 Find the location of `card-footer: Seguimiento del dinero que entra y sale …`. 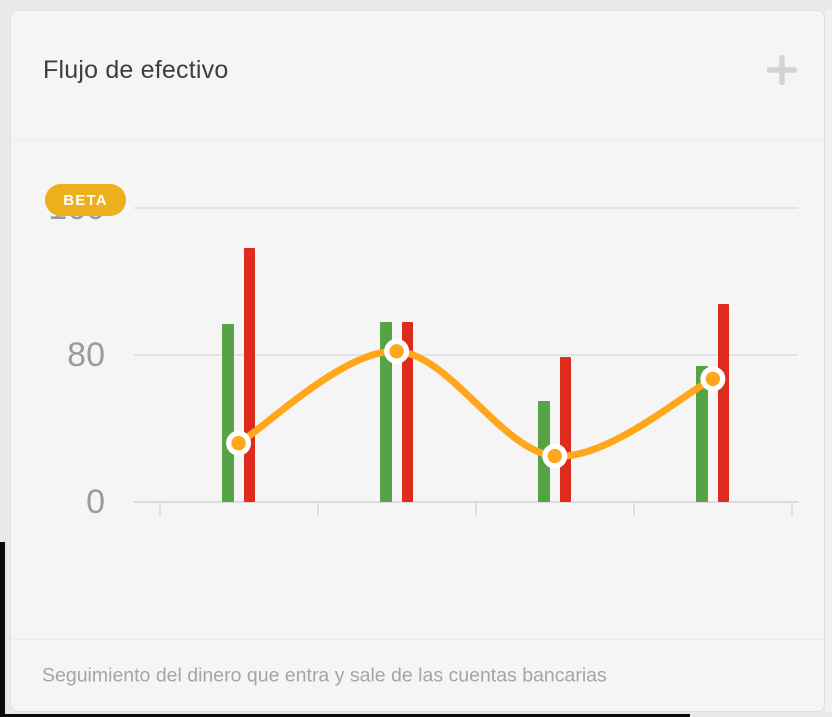

card-footer: Seguimiento del dinero que entra y sale … is located at coordinates (417, 675).